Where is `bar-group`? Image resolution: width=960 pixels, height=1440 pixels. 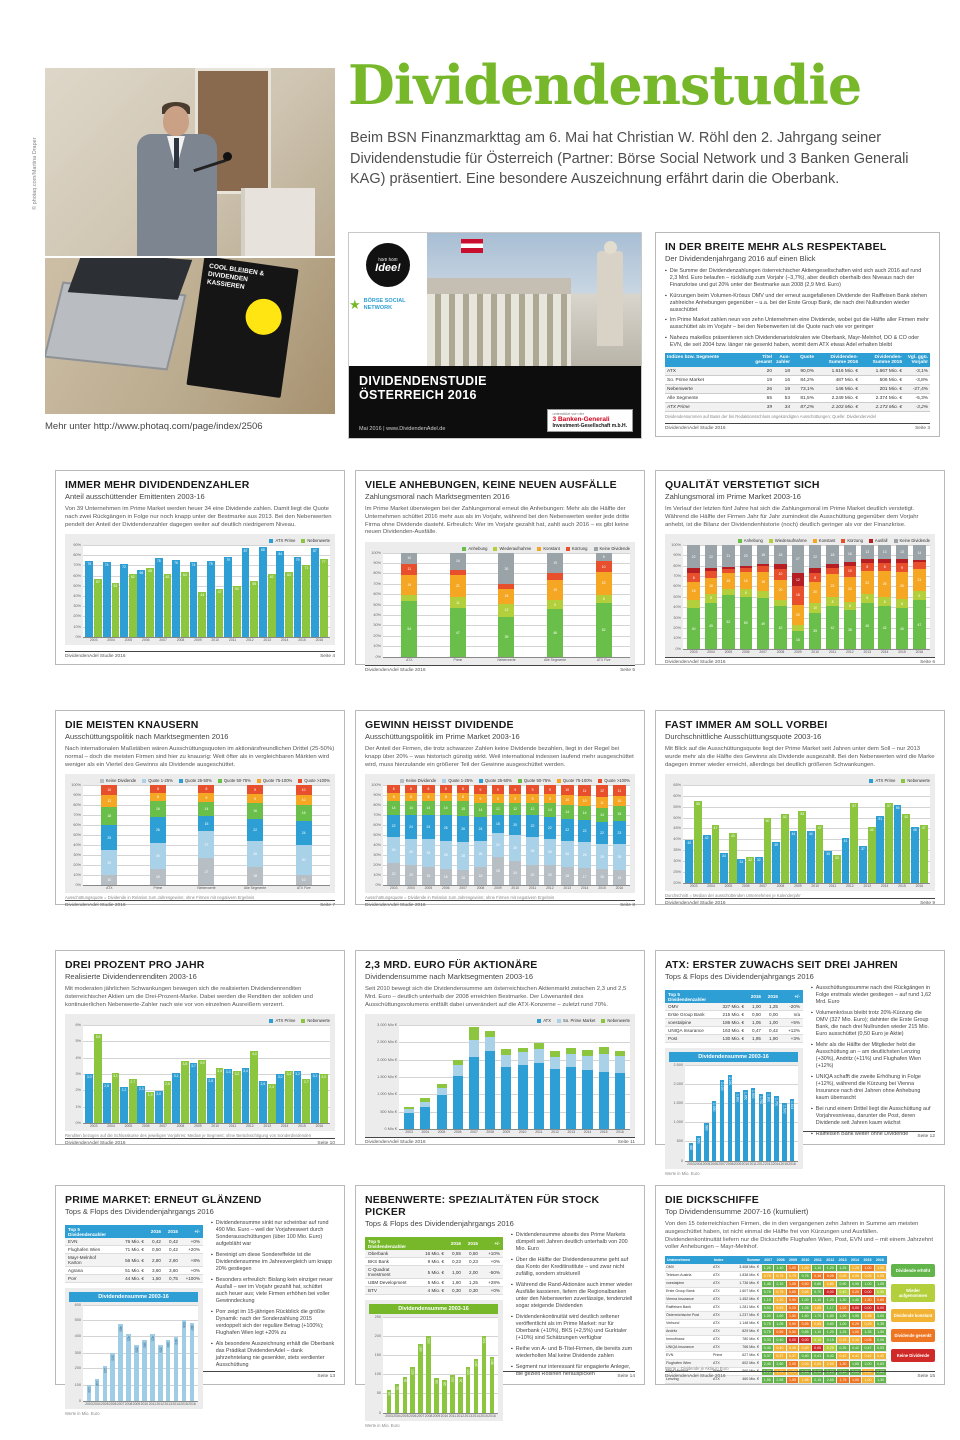 bar-group is located at coordinates (425, 1077).